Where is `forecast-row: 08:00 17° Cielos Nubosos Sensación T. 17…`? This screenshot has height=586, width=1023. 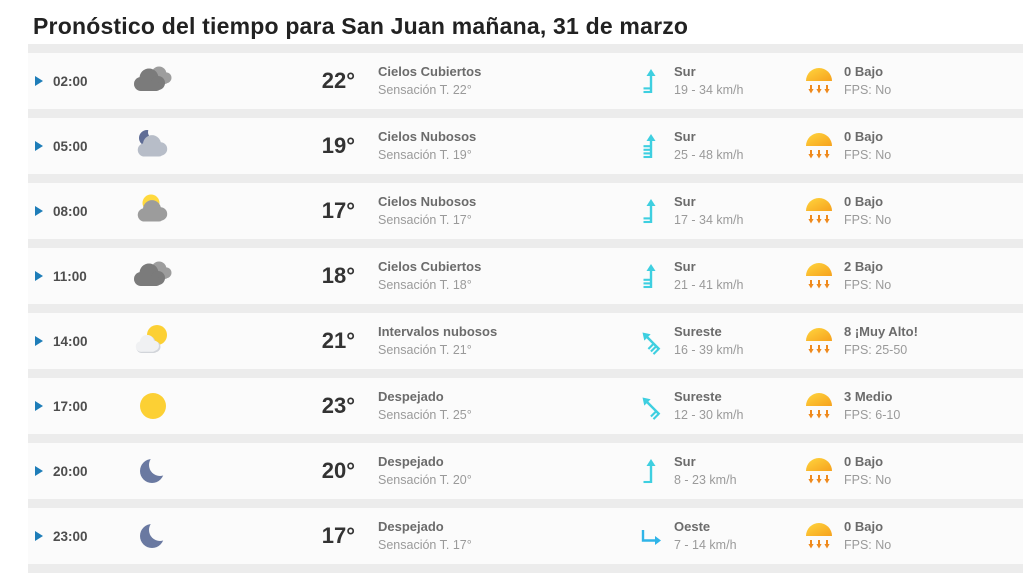
forecast-row: 08:00 17° Cielos Nubosos Sensación T. 17… is located at coordinates (525, 211).